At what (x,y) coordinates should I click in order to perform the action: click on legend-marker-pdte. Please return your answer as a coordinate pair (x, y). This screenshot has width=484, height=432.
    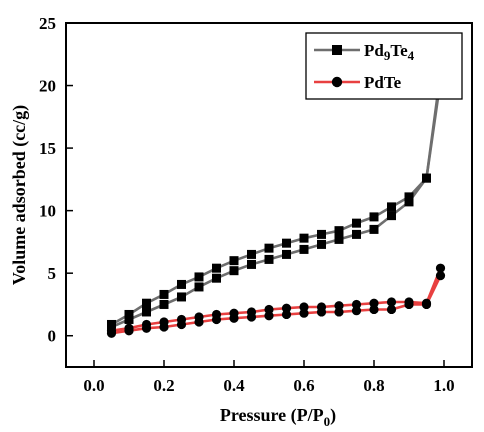
    Looking at the image, I should click on (337, 82).